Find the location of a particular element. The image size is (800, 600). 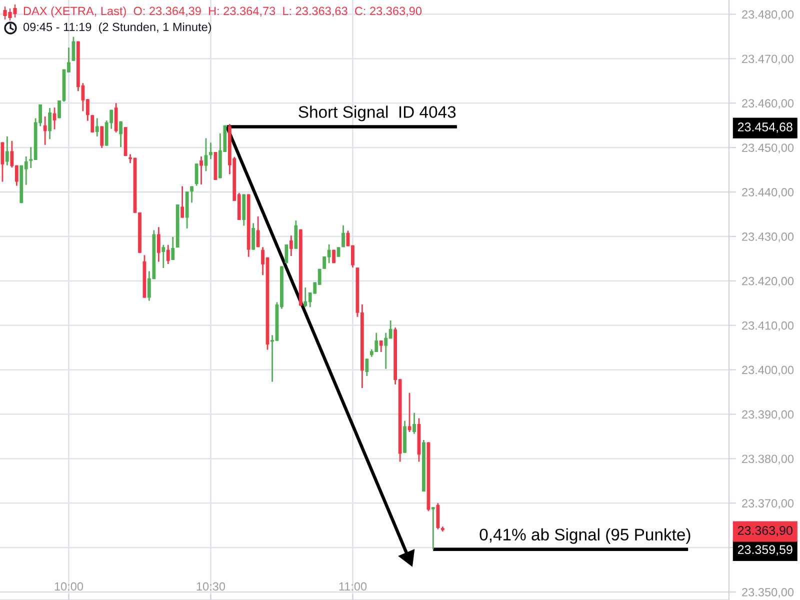

x-tick-label: 11:00 is located at coordinates (353, 586).